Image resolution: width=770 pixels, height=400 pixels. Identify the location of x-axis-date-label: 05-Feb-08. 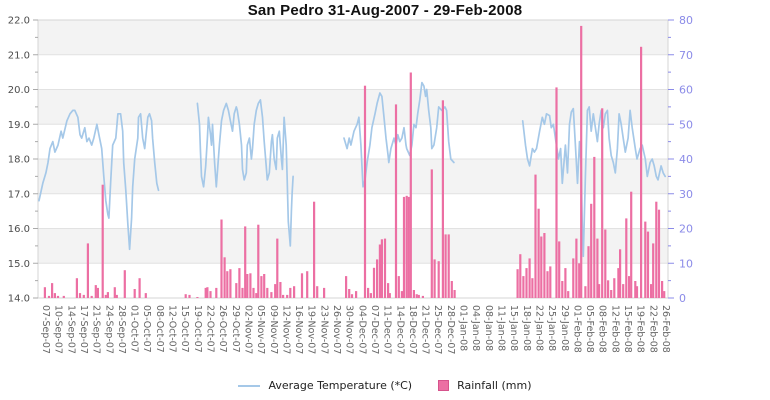
(589, 329).